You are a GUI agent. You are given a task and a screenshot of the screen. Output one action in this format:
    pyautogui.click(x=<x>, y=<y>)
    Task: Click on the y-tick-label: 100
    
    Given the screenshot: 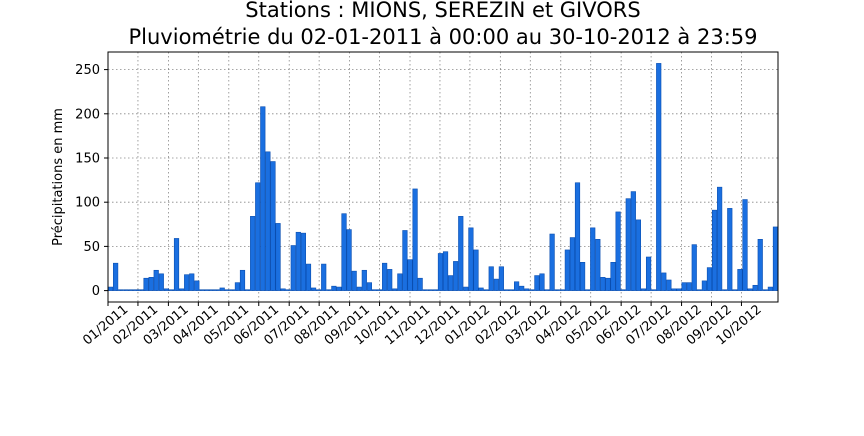 What is the action you would take?
    pyautogui.click(x=87, y=203)
    